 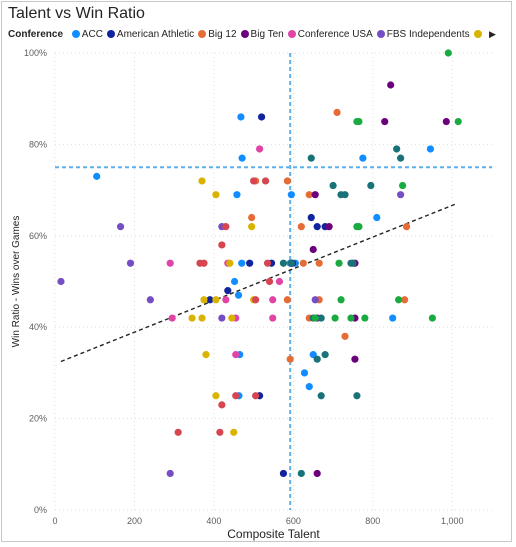 I want to click on legend-item: Big 12, so click(x=217, y=34).